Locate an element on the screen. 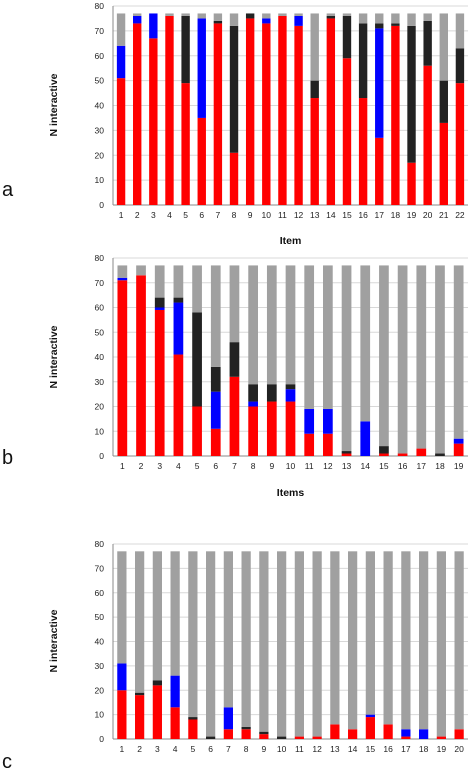 The width and height of the screenshot is (473, 775). panel-letter-c: c is located at coordinates (7, 762).